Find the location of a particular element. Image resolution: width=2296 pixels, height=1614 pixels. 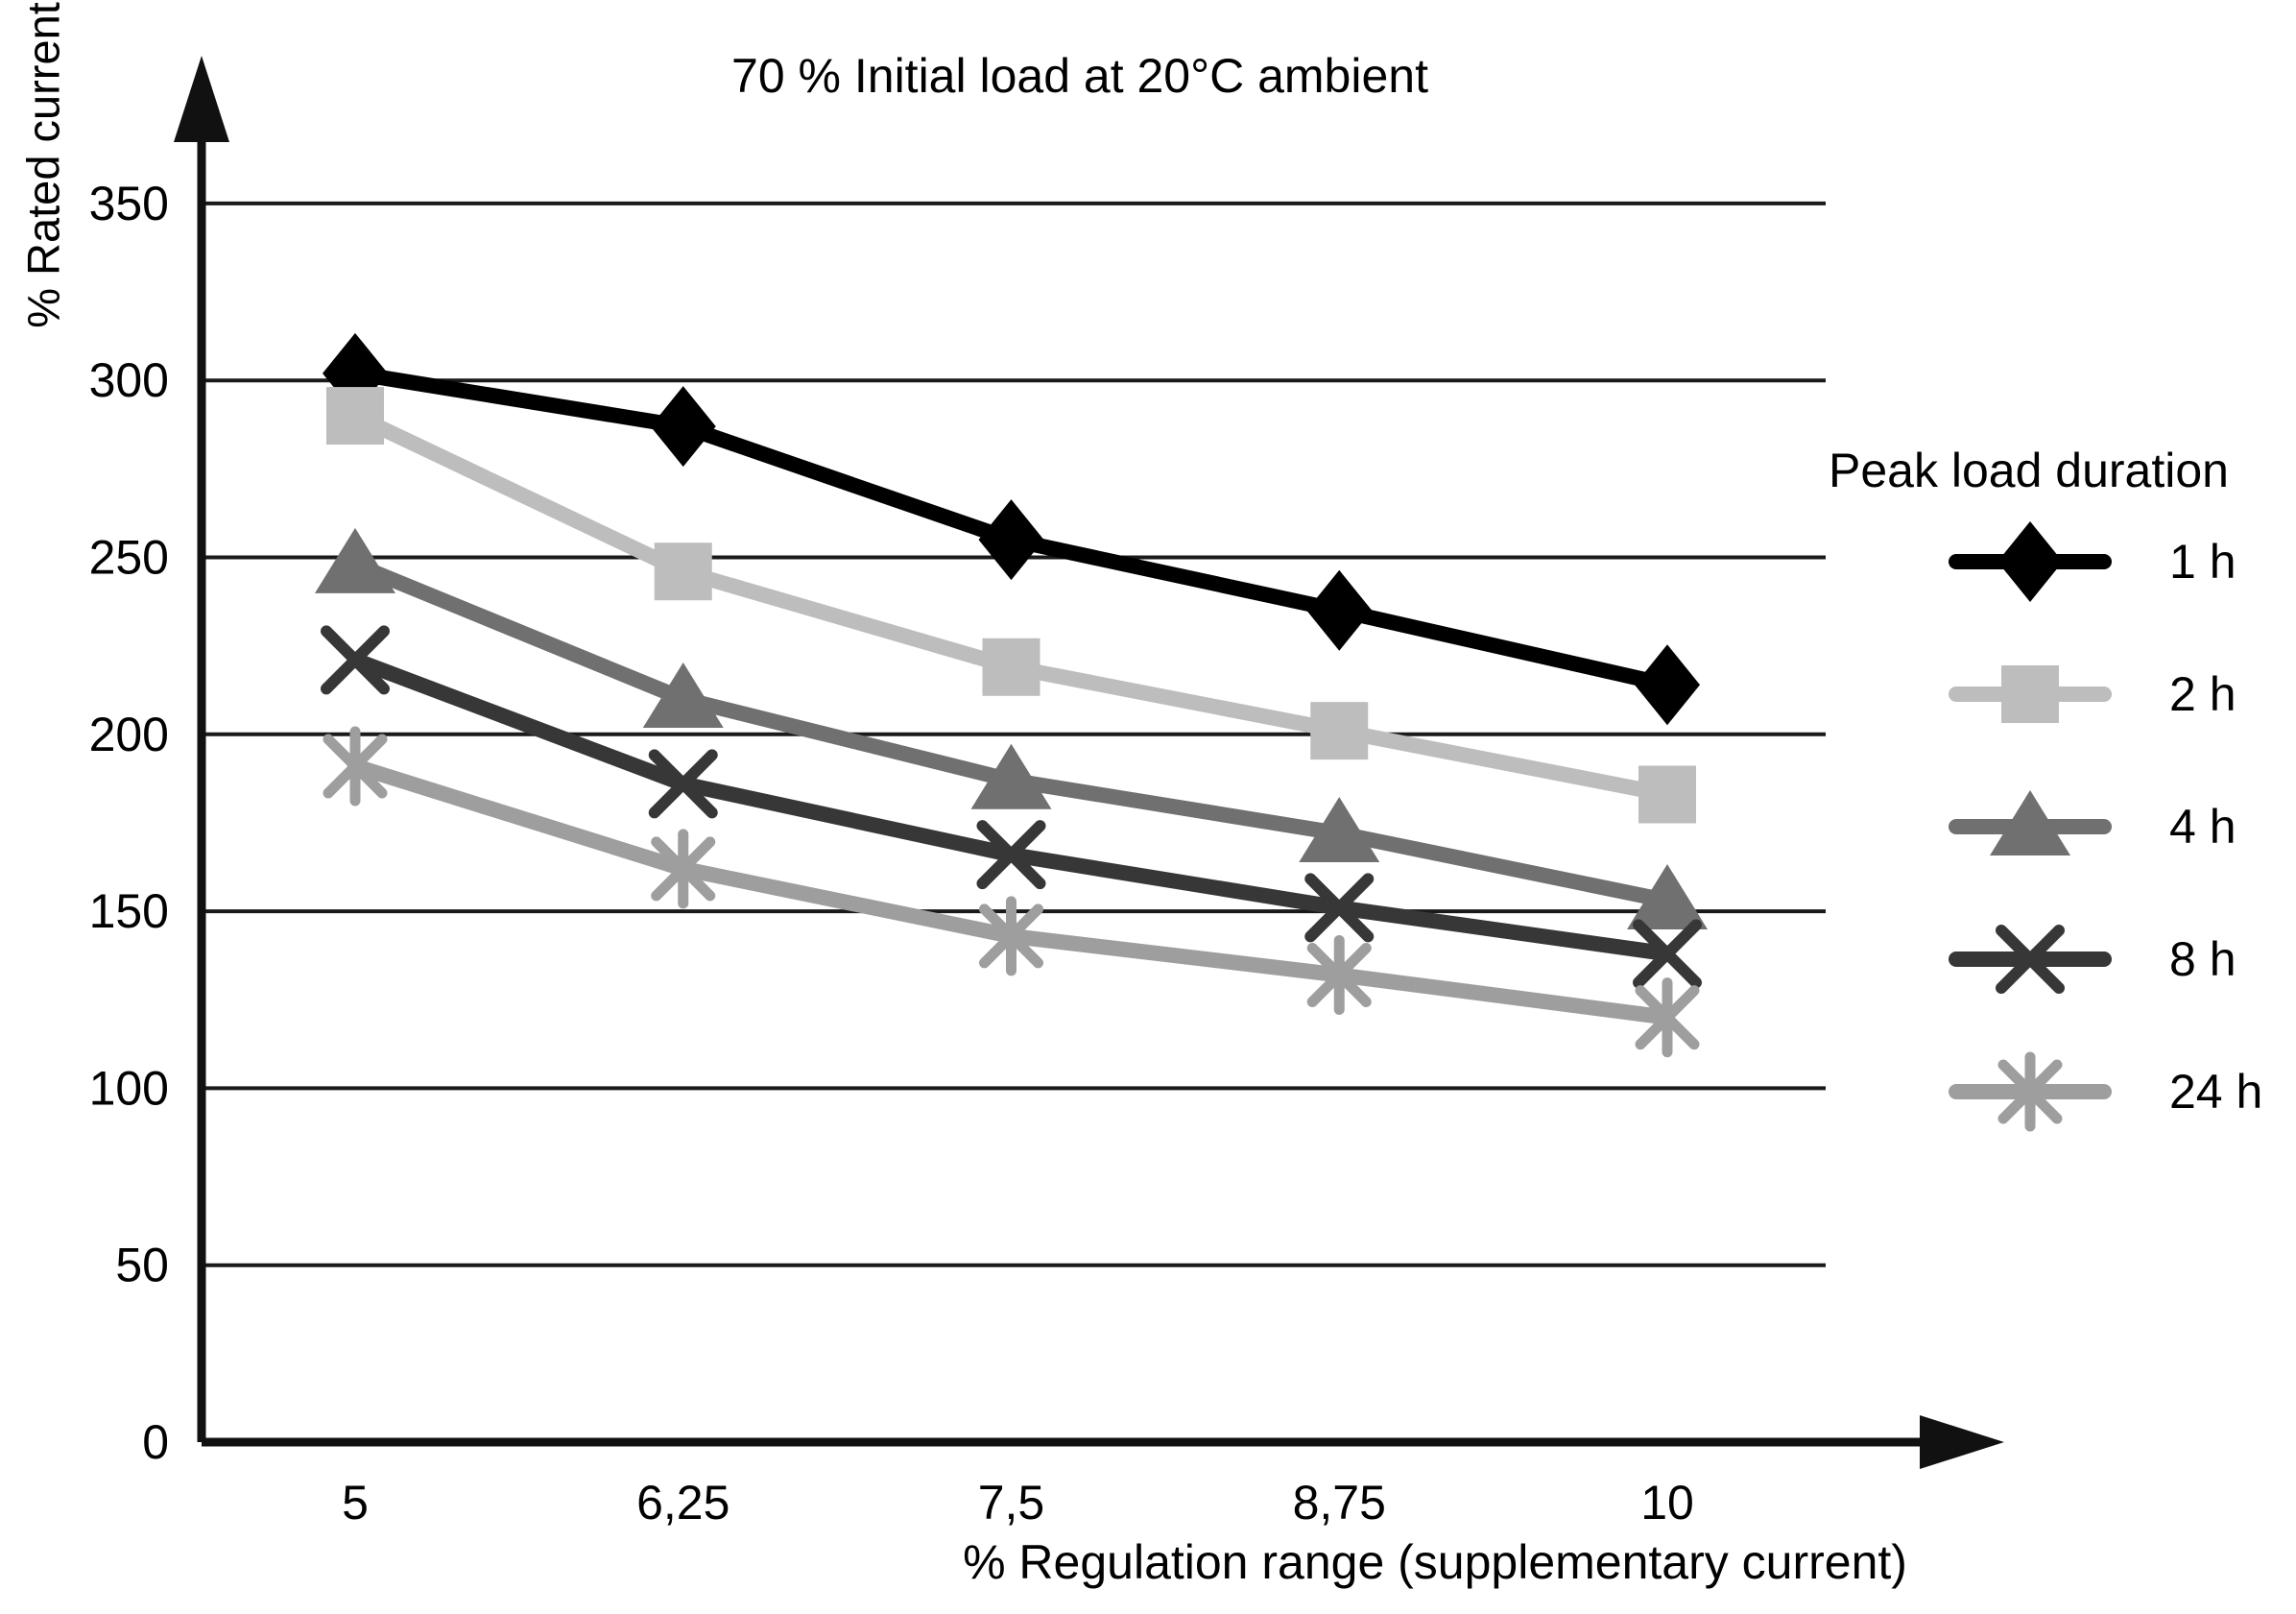

series-24h is located at coordinates (1012, 892).